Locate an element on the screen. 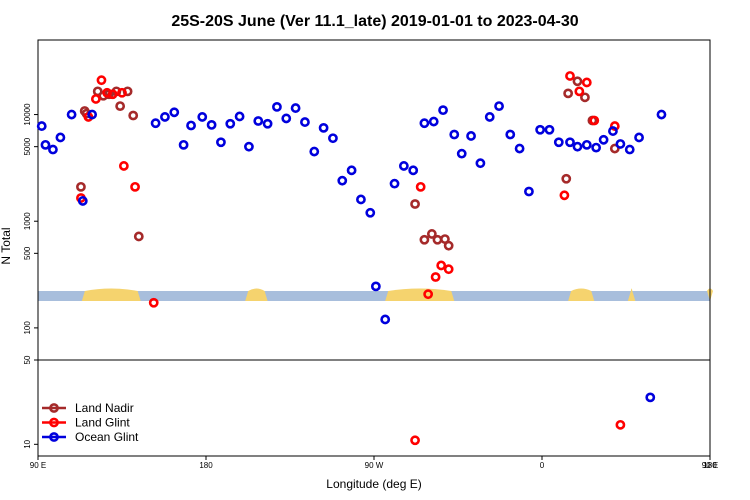  ocean-strip is located at coordinates (374, 296).